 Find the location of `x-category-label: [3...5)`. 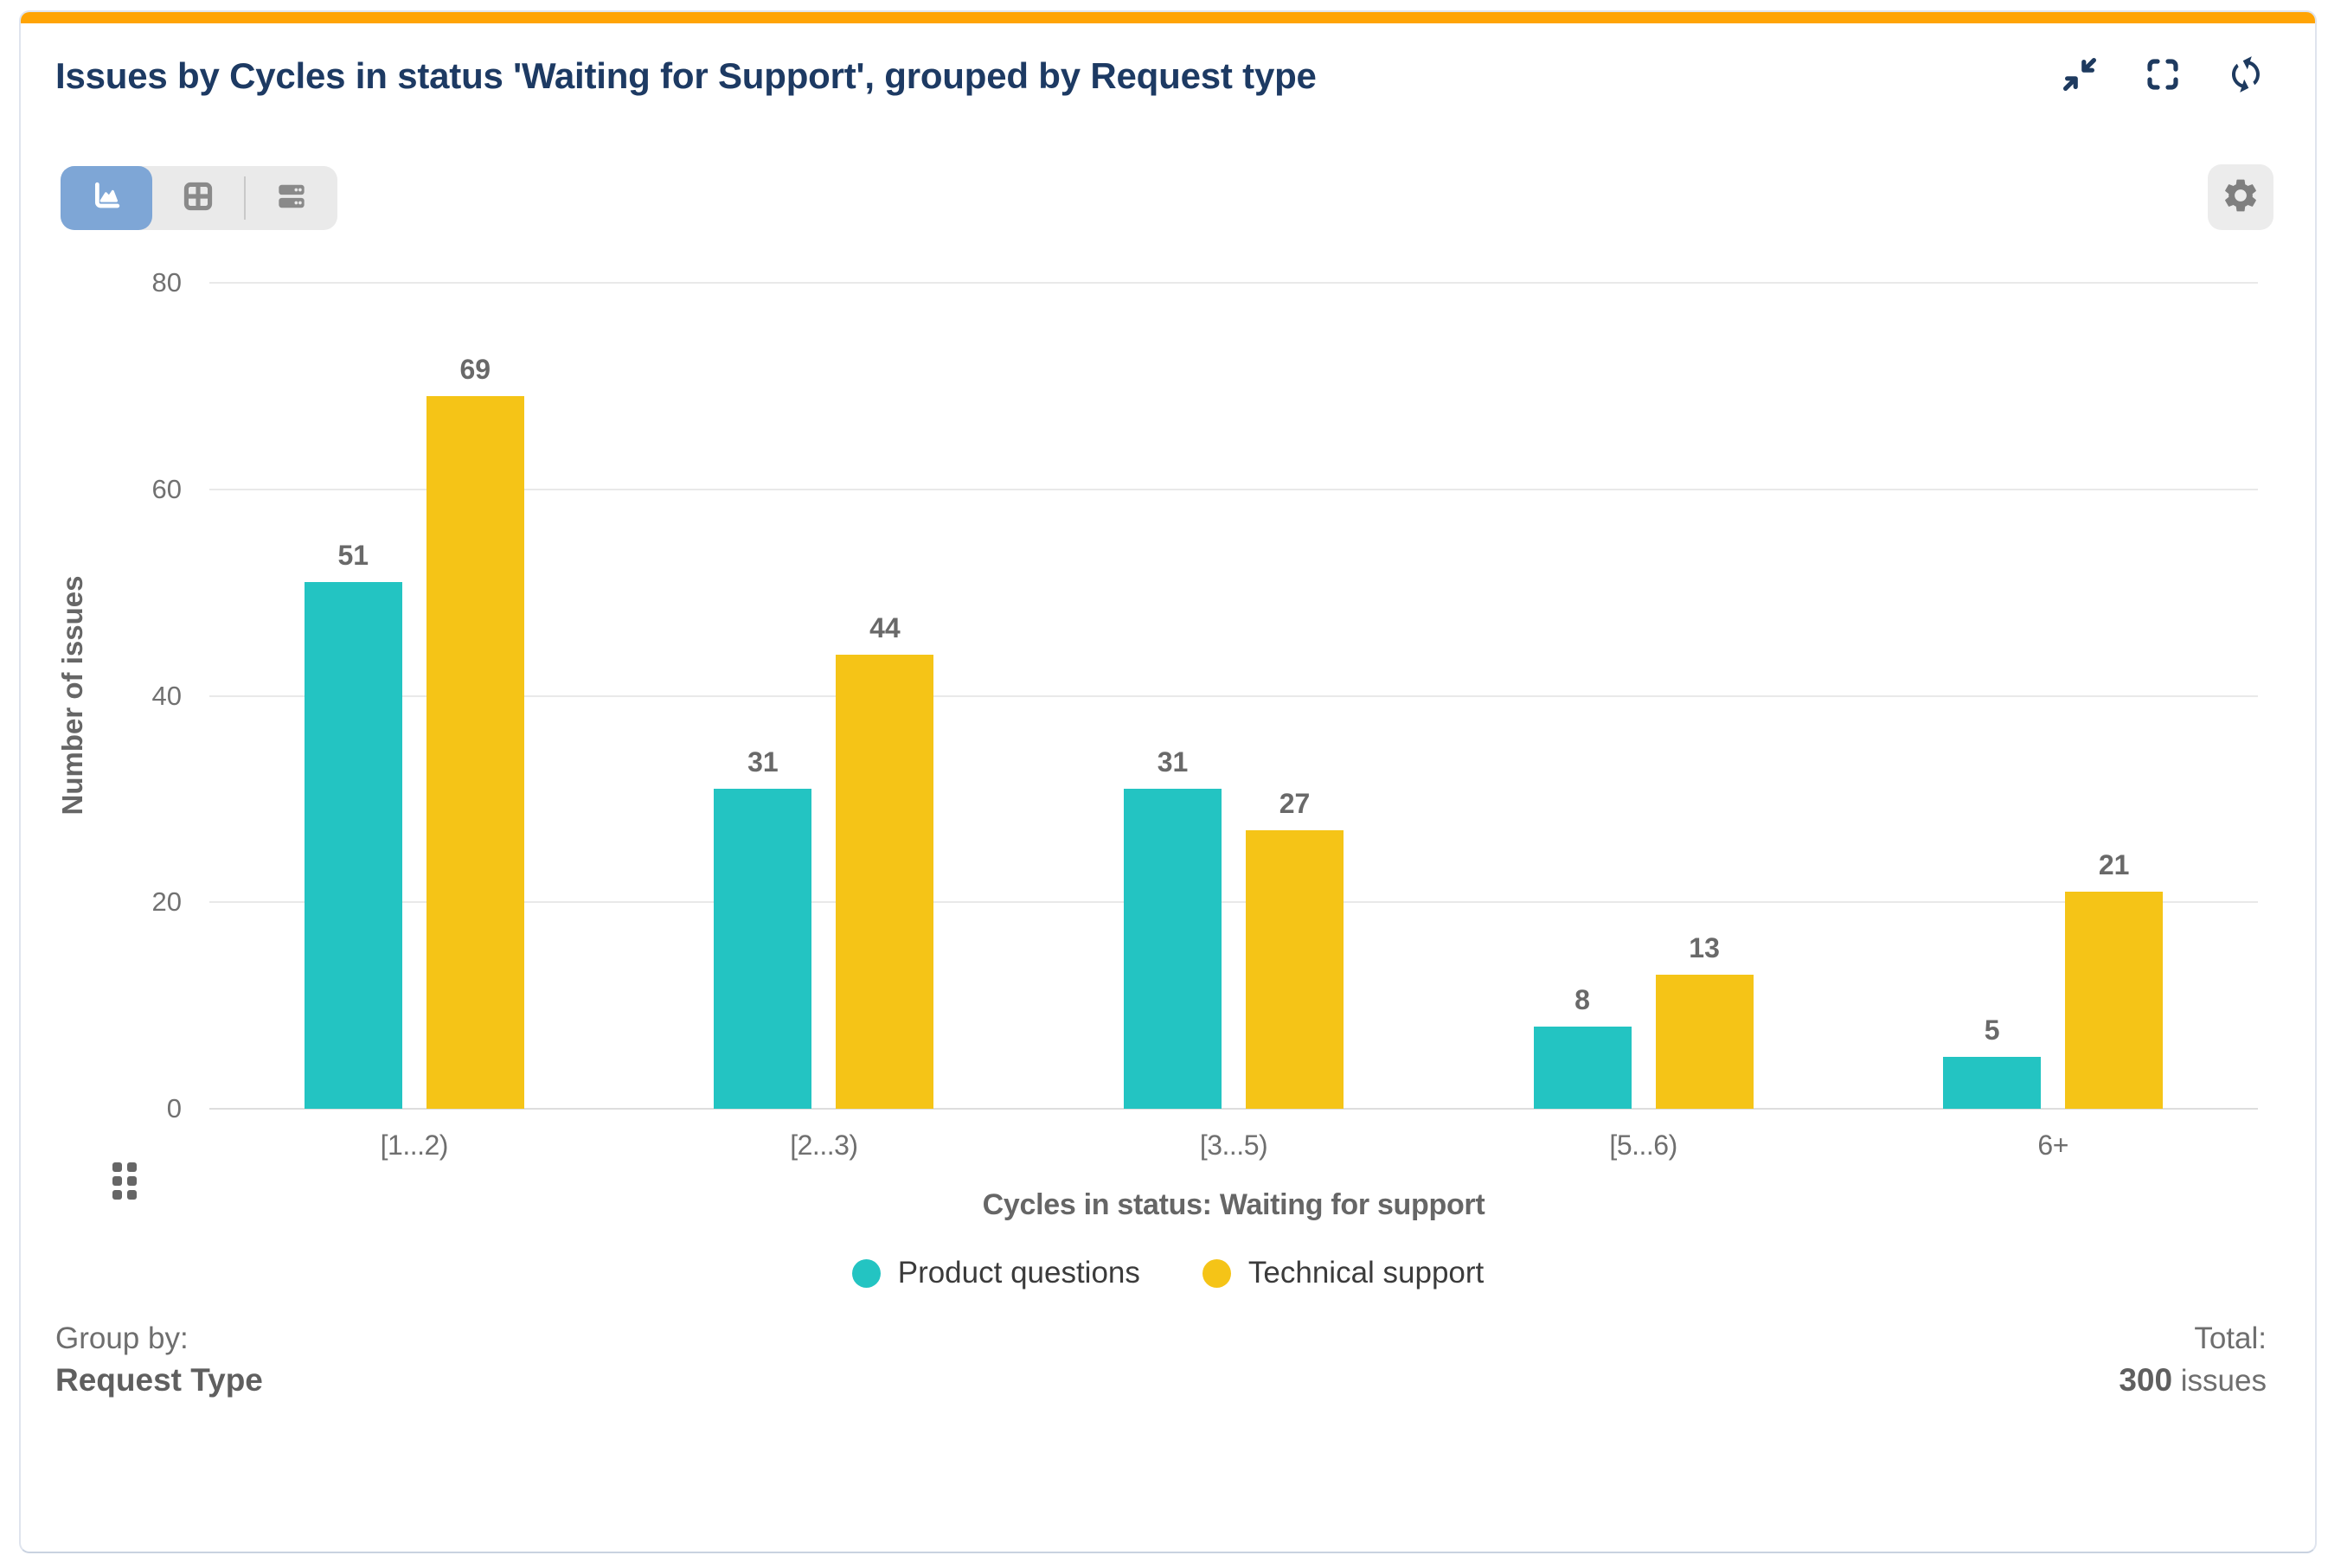

x-category-label: [3...5) is located at coordinates (1233, 1145).